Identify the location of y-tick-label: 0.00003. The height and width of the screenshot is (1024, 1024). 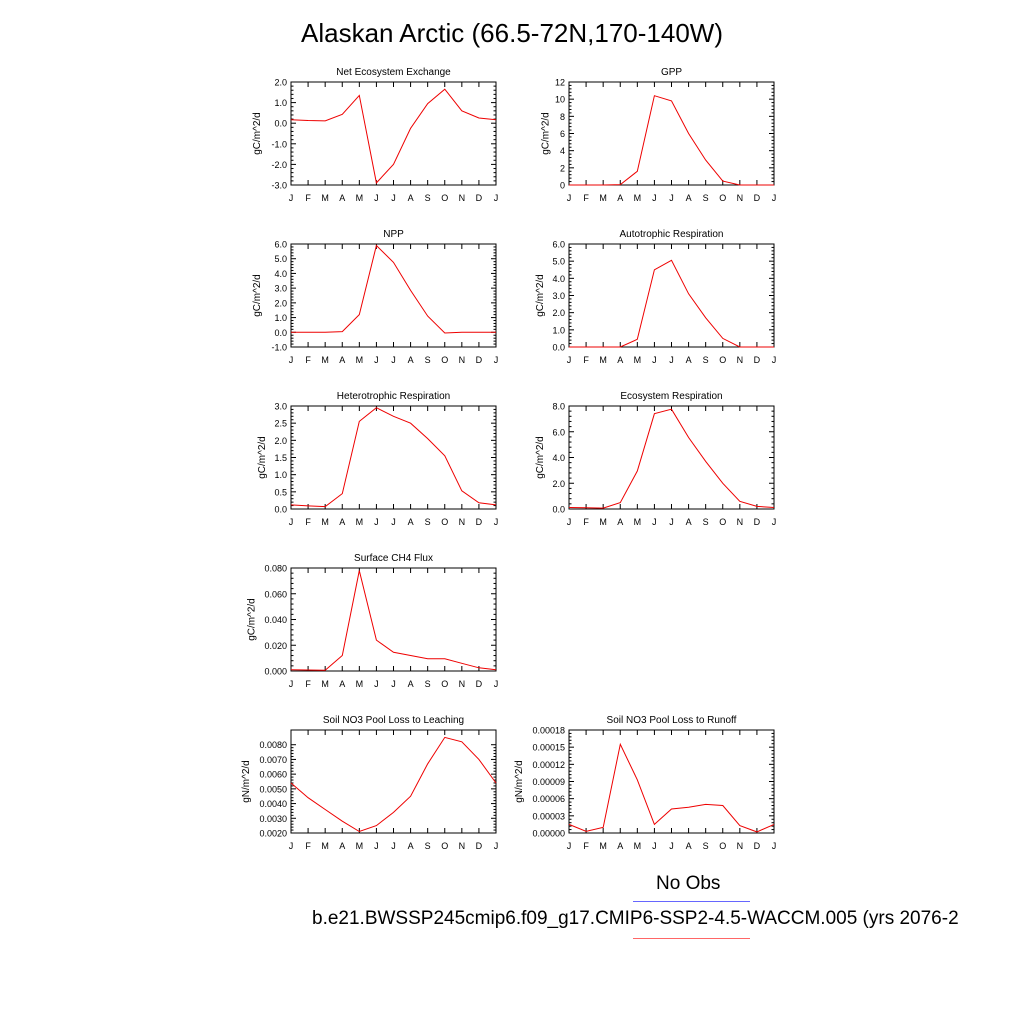
(548, 816).